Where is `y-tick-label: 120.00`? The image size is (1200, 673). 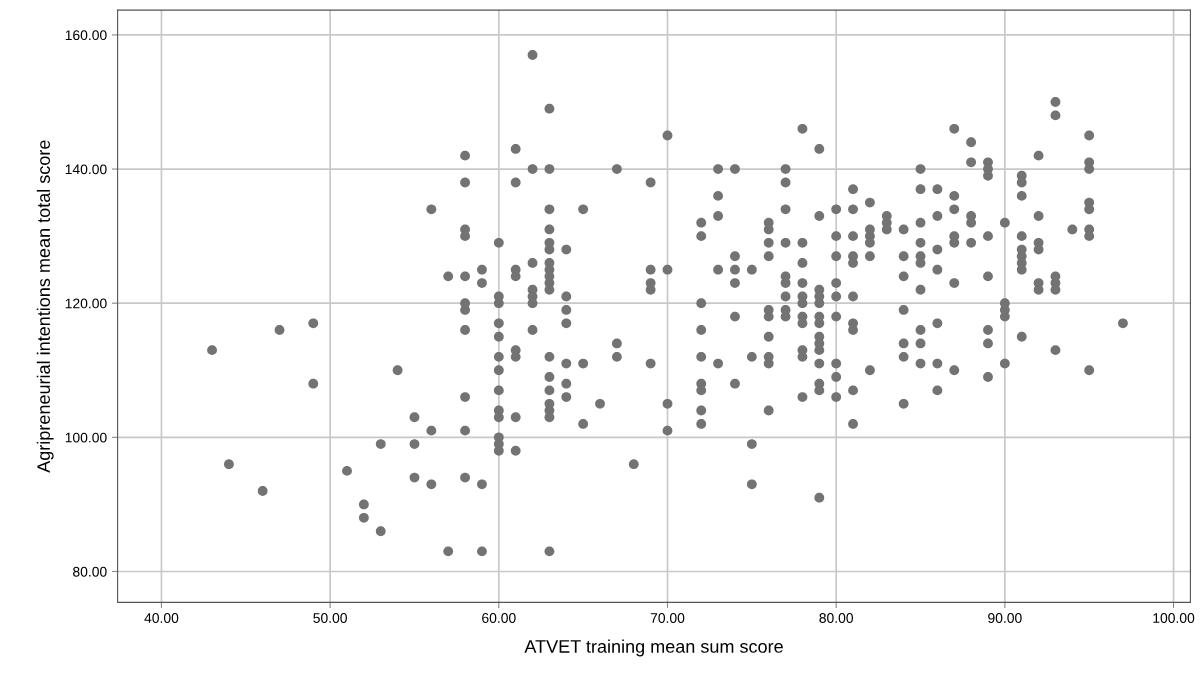
y-tick-label: 120.00 is located at coordinates (86, 303).